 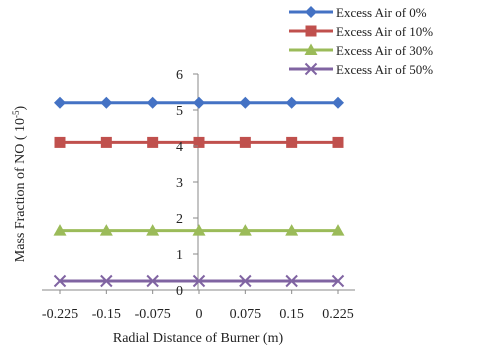 What do you see at coordinates (179, 111) in the screenshot?
I see `y-tick-label: 5` at bounding box center [179, 111].